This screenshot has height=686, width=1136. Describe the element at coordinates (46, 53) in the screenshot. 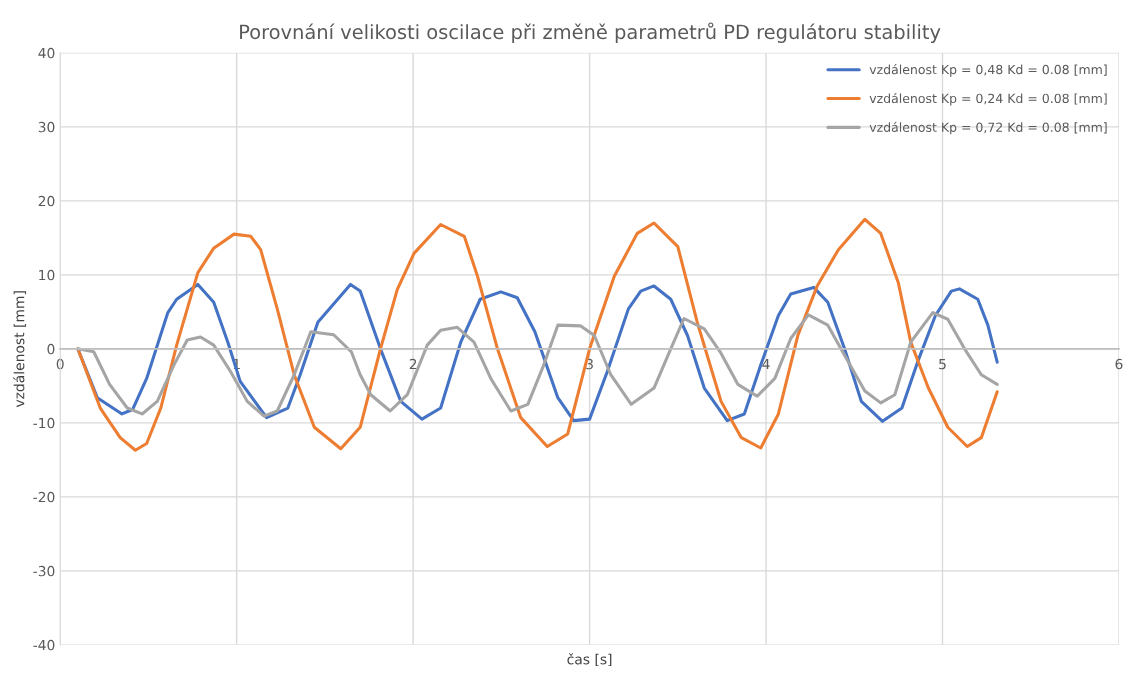

I see `y-tick-label: 40` at that location.